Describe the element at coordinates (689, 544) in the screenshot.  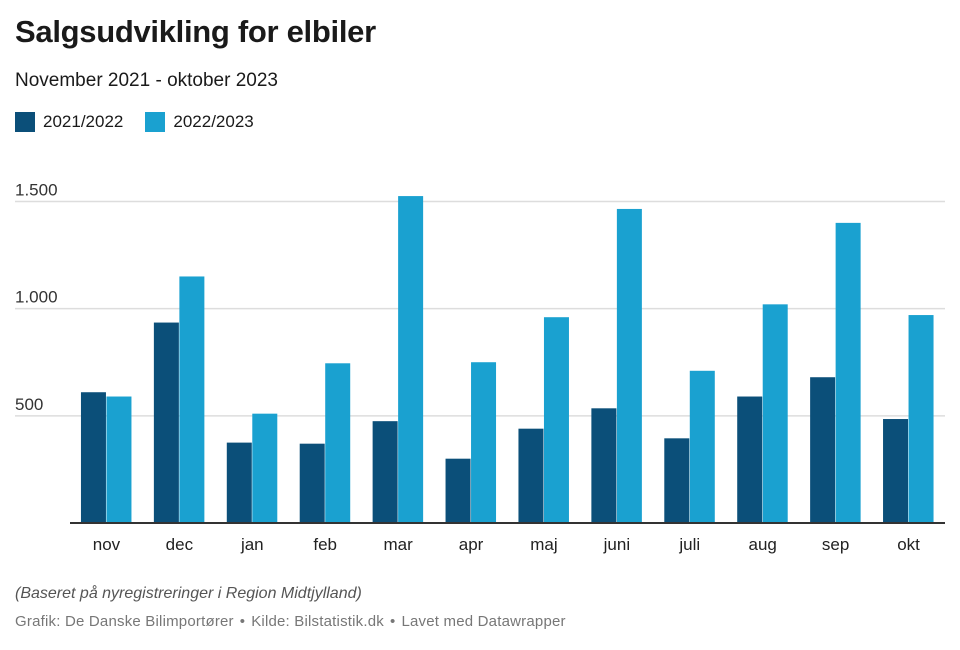
I see `x-tick-label: juli` at that location.